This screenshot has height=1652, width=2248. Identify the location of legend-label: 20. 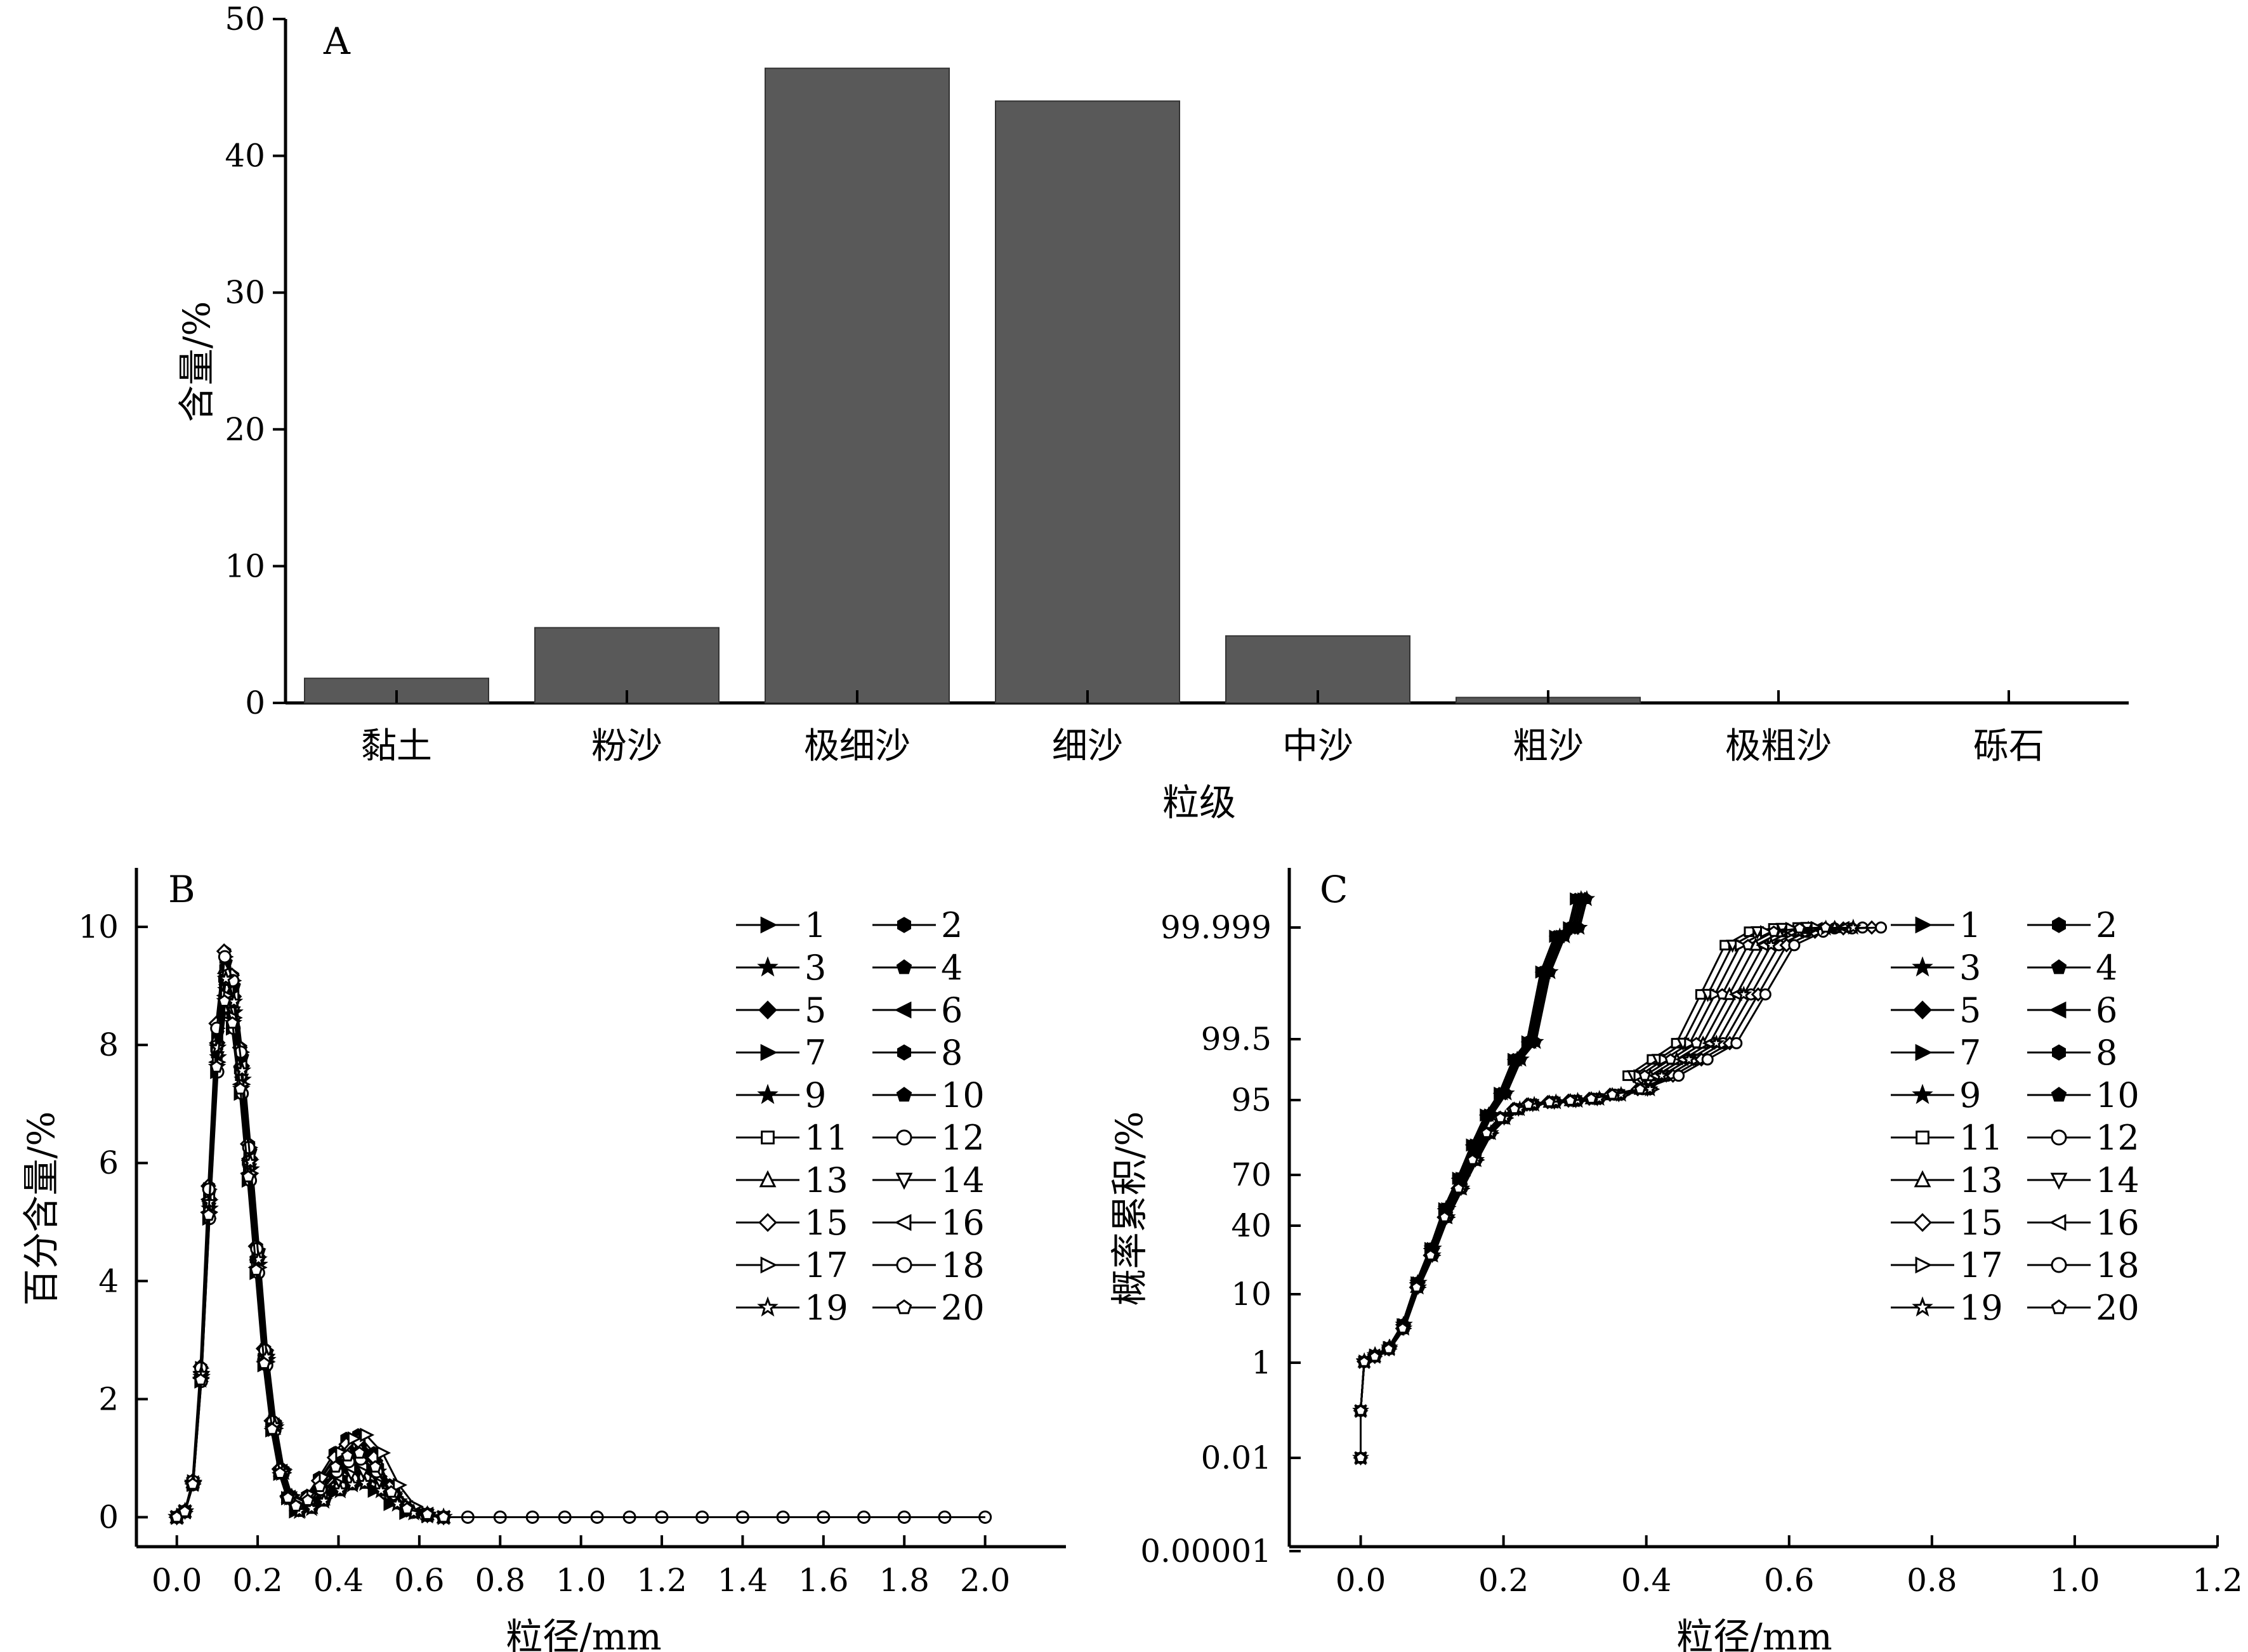
(963, 1308).